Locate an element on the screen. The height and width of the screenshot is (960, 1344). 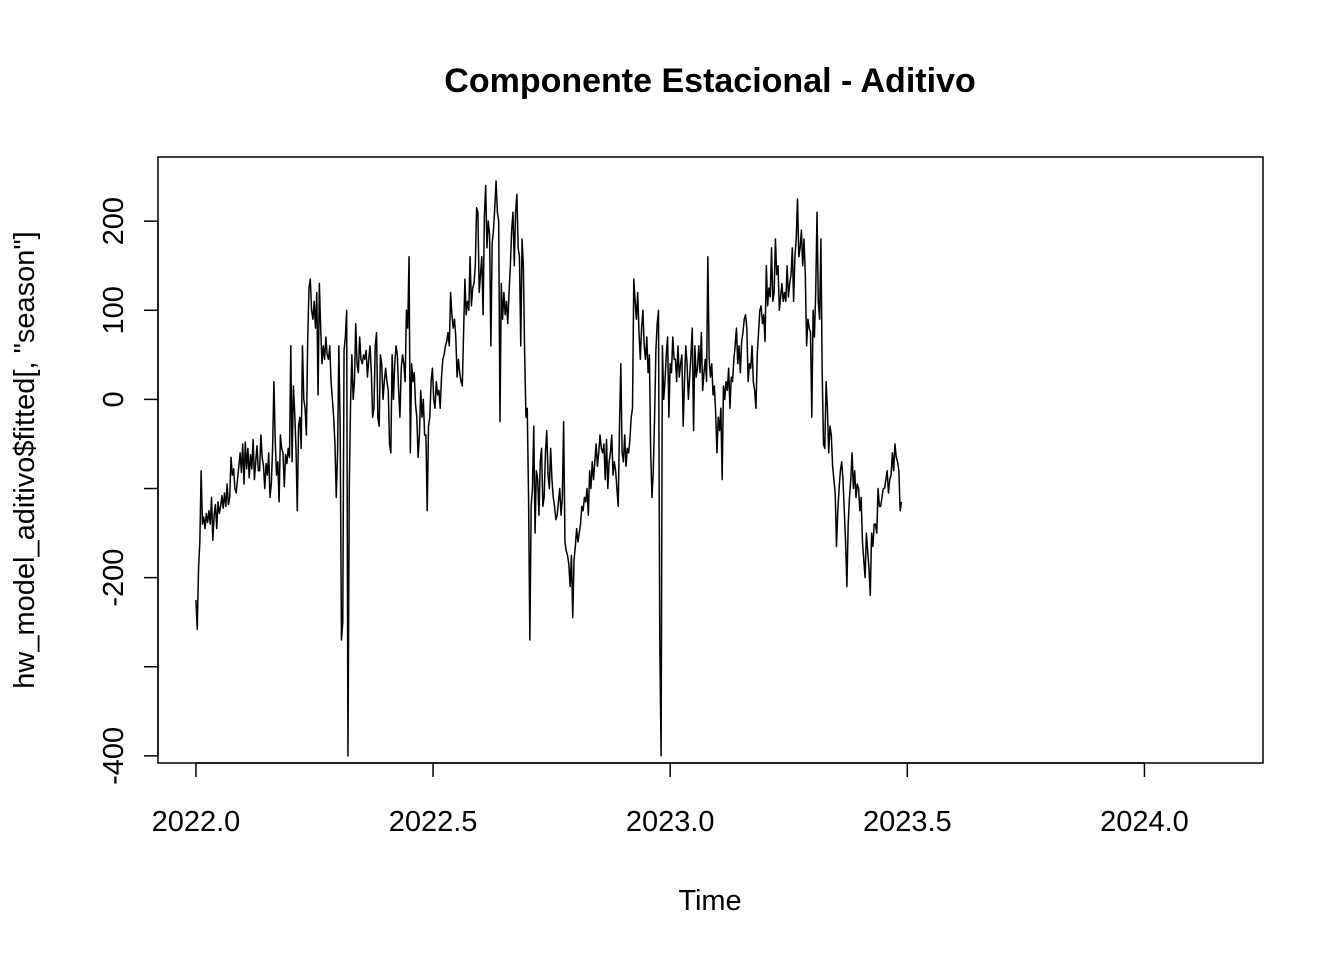
x-tick-label: 2023.0 is located at coordinates (670, 822).